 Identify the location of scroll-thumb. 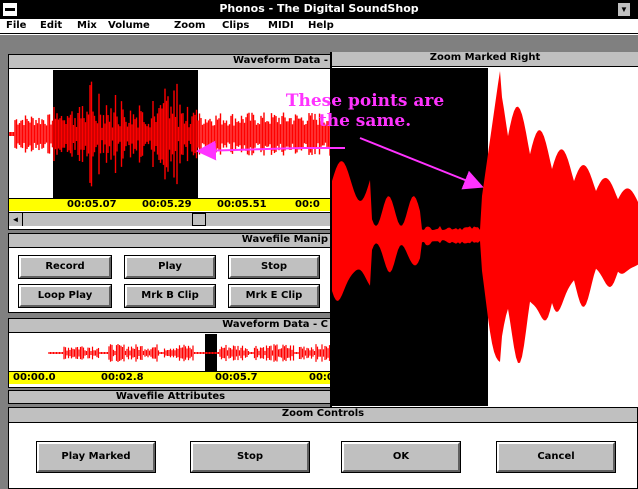
(199, 219).